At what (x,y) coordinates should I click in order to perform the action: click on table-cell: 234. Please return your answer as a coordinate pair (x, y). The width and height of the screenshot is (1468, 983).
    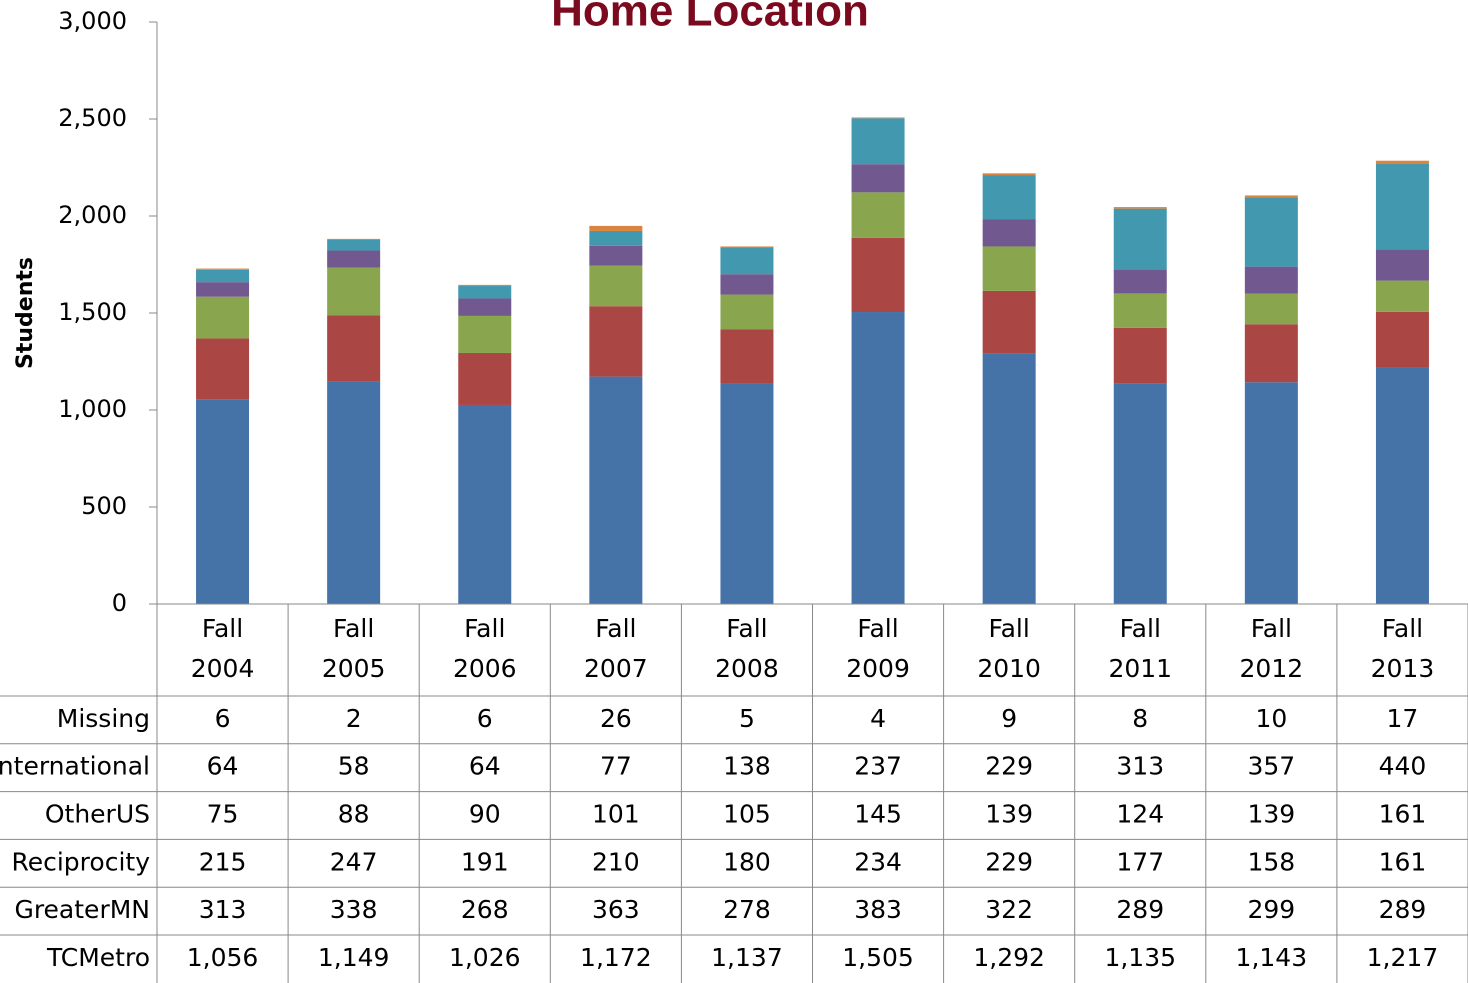
    Looking at the image, I should click on (878, 861).